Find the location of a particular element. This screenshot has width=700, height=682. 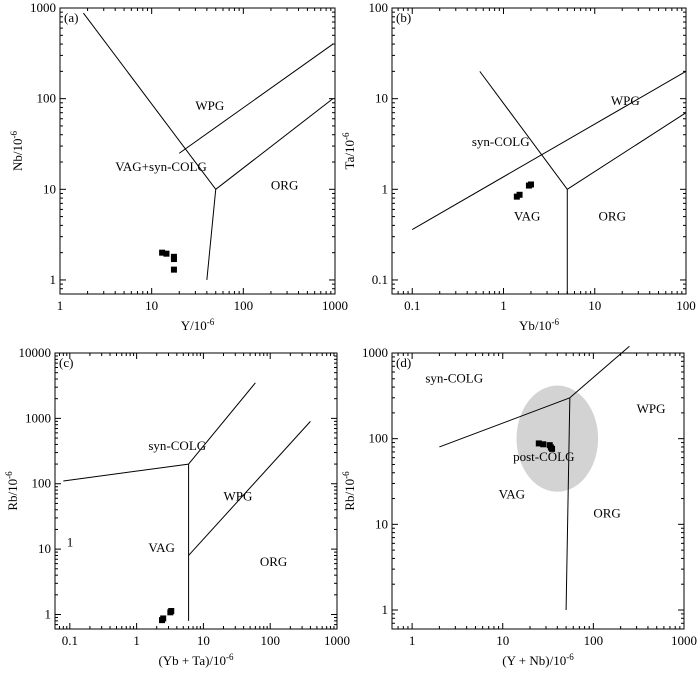

y-tick-label: 10000 is located at coordinates (35, 352).